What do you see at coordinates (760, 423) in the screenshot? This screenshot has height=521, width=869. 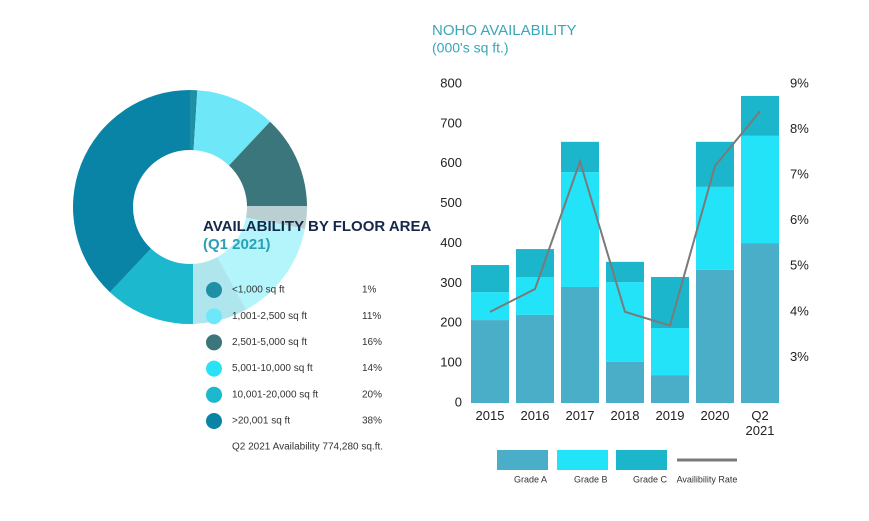 I see `x-tick-label: Q2 2021` at bounding box center [760, 423].